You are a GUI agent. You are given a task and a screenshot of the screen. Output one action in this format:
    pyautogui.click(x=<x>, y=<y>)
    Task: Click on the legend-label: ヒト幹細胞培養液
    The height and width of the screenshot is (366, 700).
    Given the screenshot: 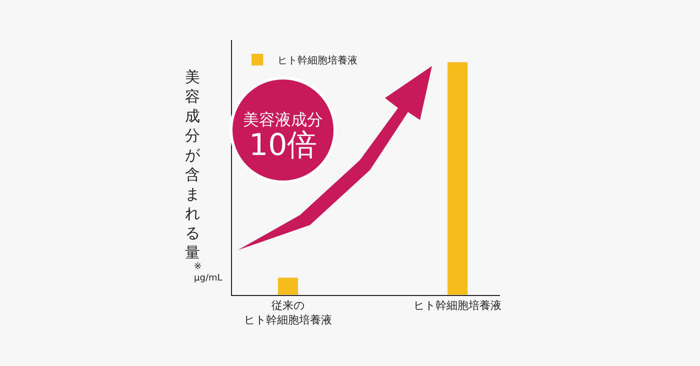 What is the action you would take?
    pyautogui.click(x=317, y=60)
    